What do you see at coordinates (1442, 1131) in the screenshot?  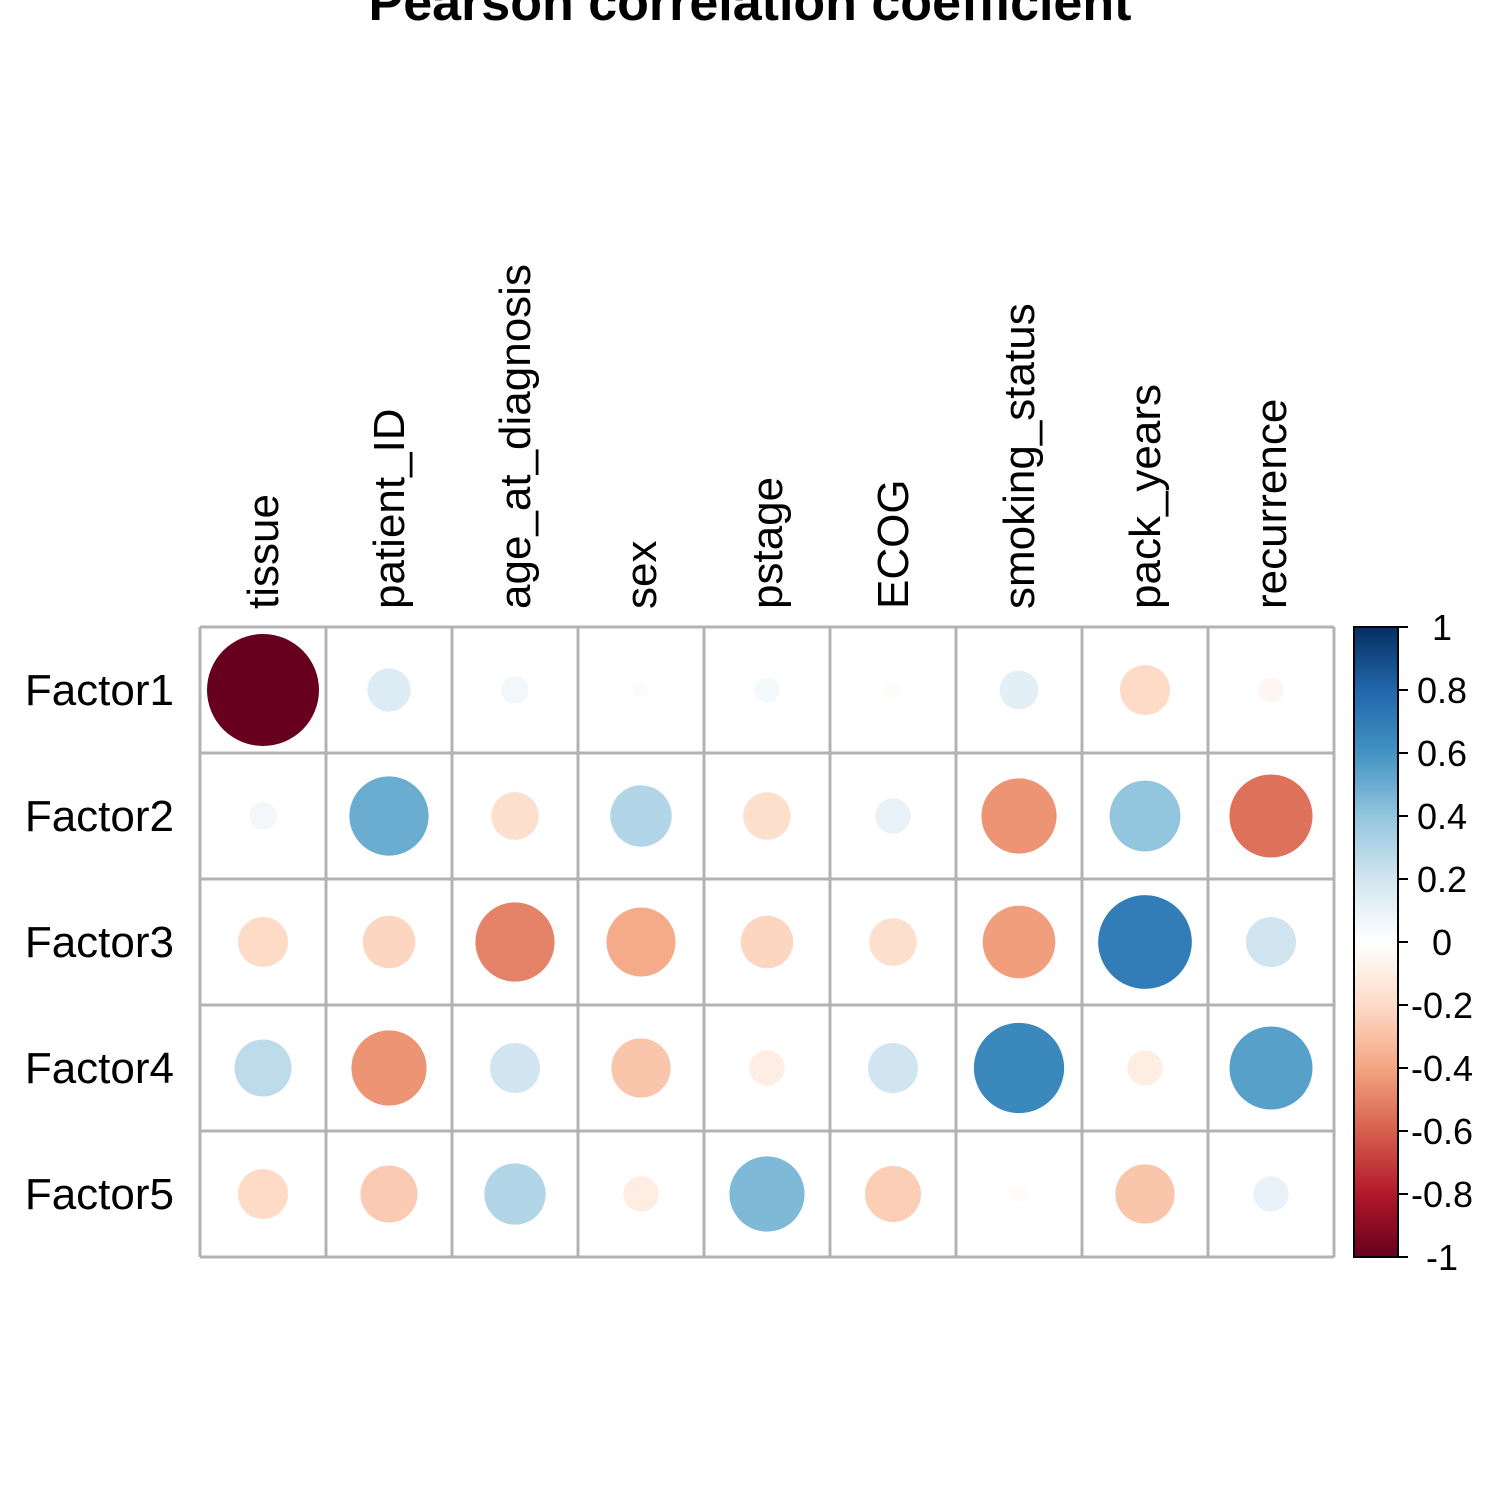 I see `colorbar-tick-label: -0.6` at bounding box center [1442, 1131].